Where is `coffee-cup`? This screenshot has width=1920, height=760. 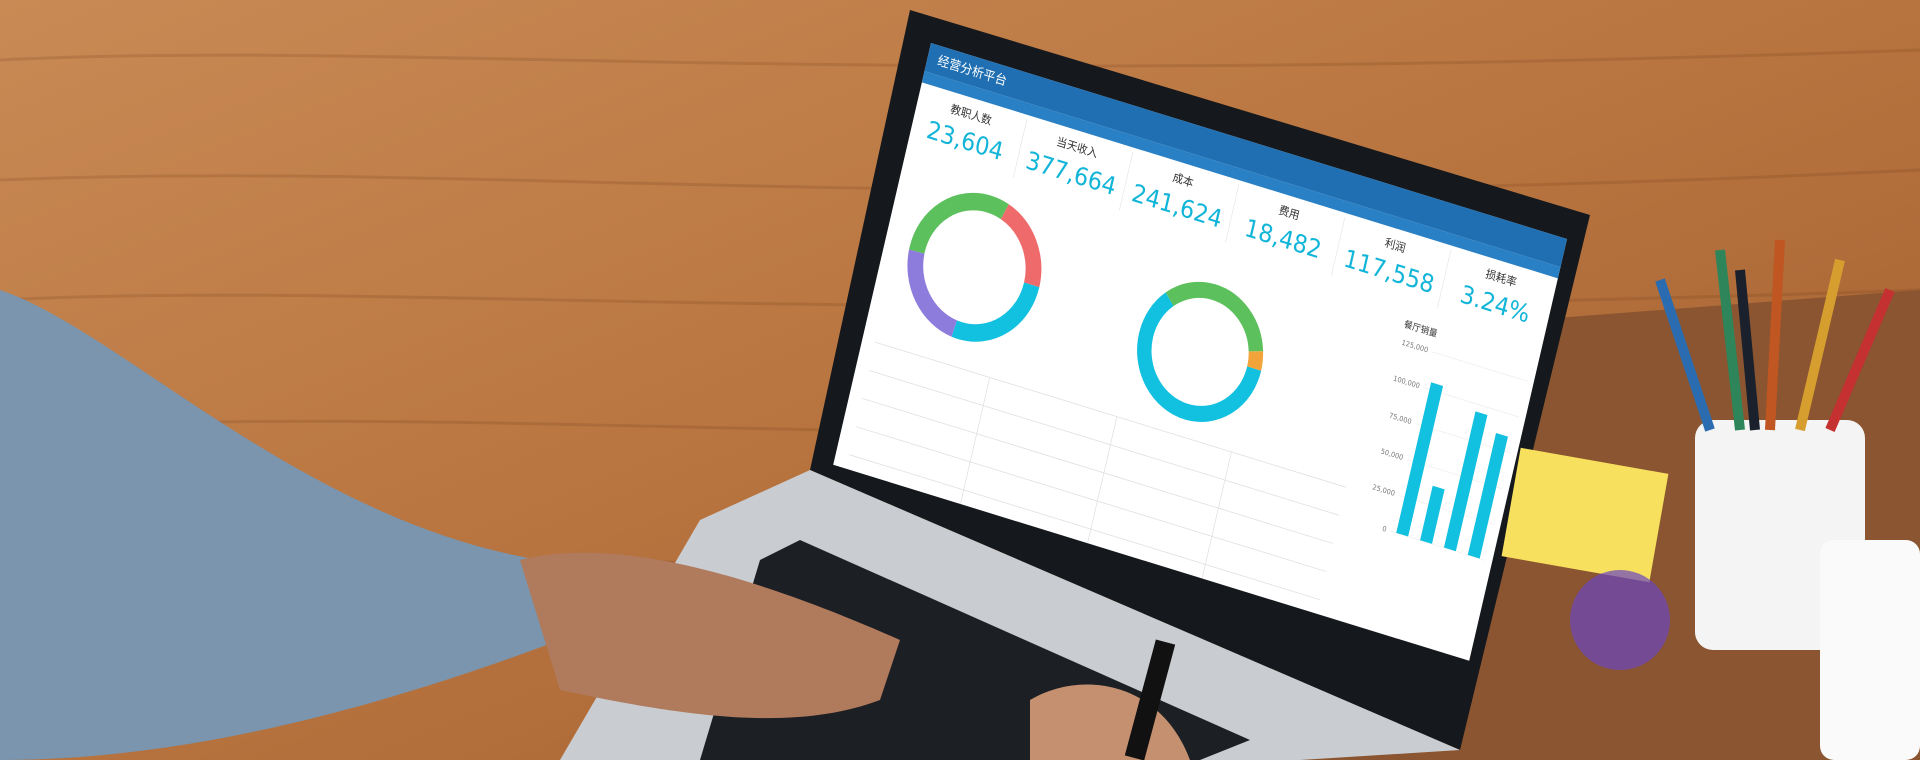 coffee-cup is located at coordinates (1870, 650).